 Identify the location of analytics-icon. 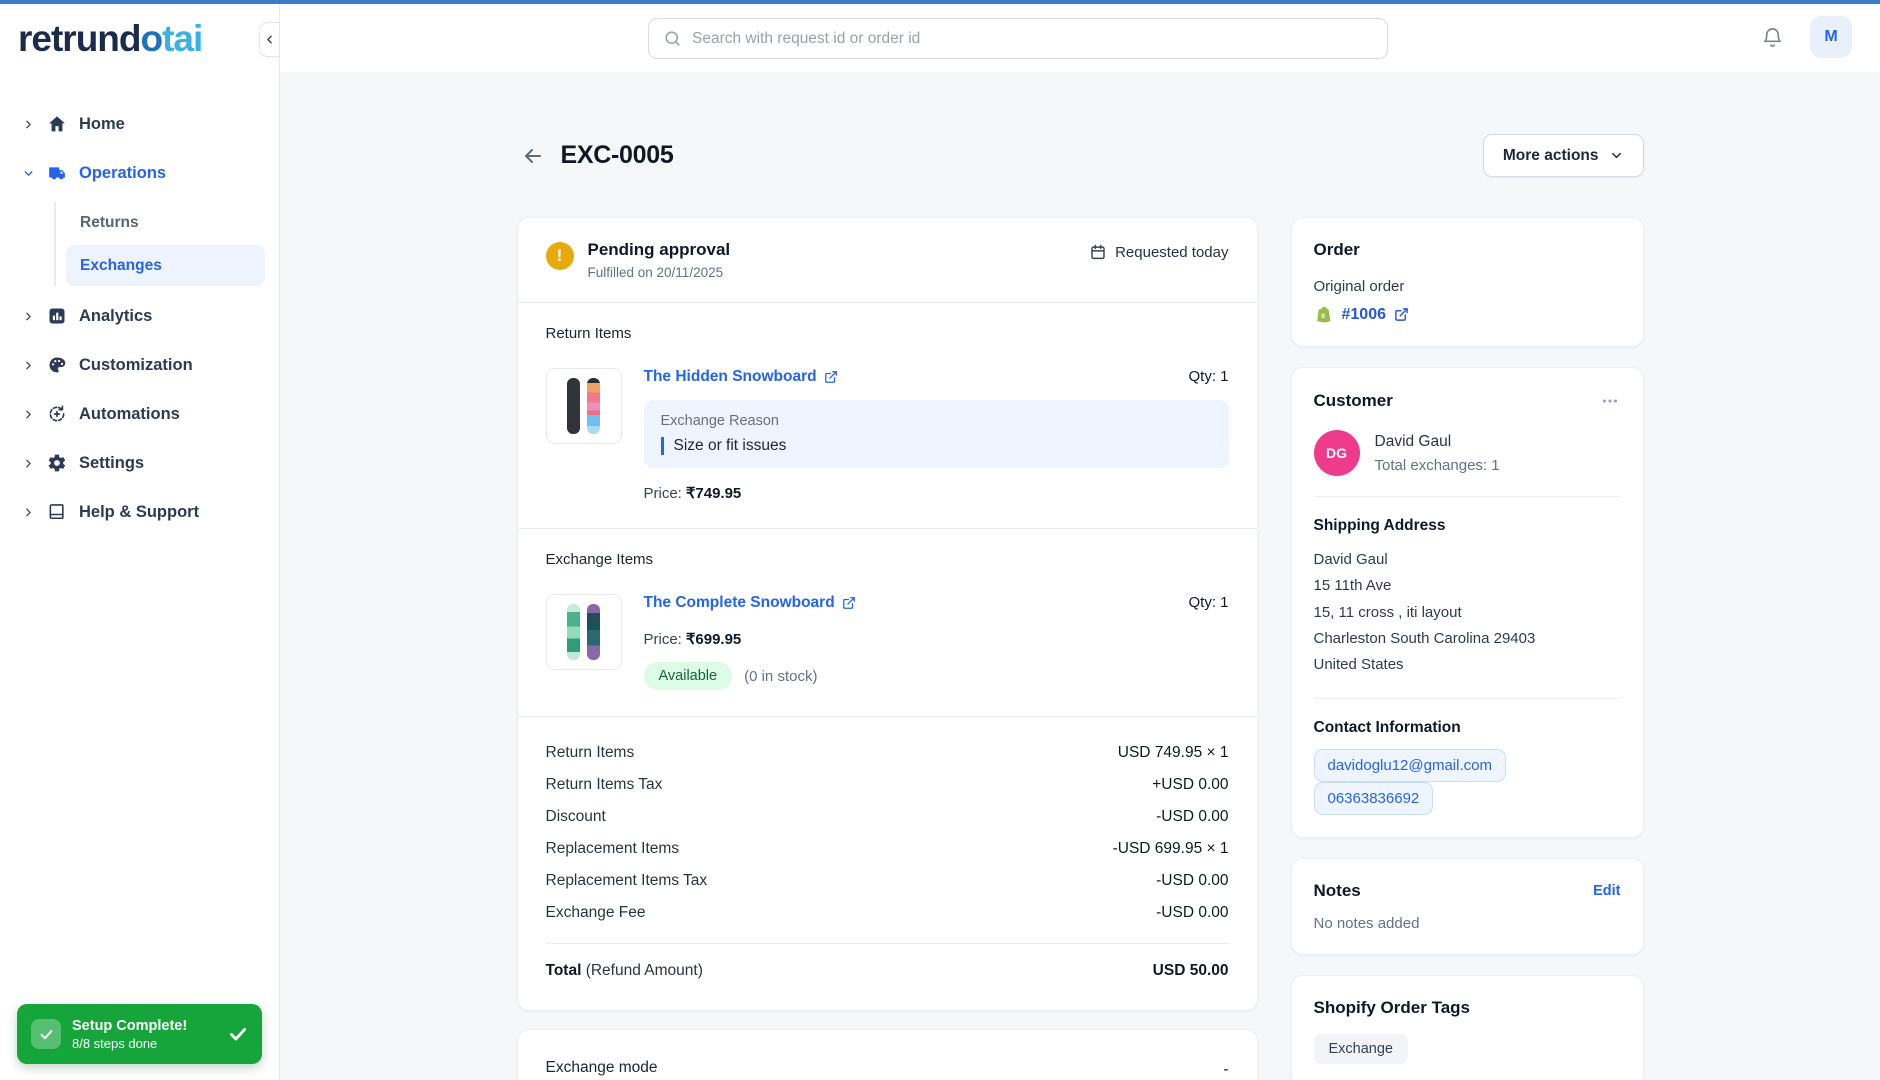
(57, 316).